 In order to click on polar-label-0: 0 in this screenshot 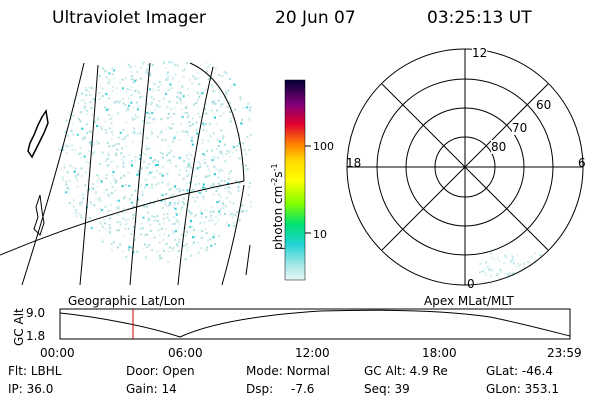, I will do `click(471, 284)`.